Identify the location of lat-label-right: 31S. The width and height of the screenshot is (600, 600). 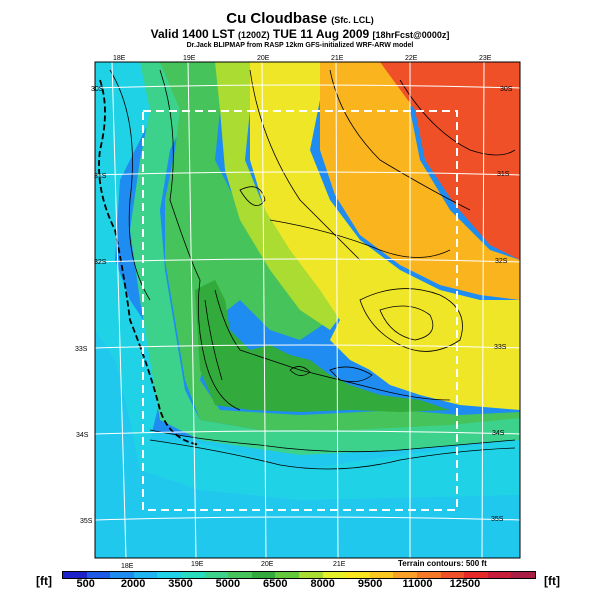
(503, 174).